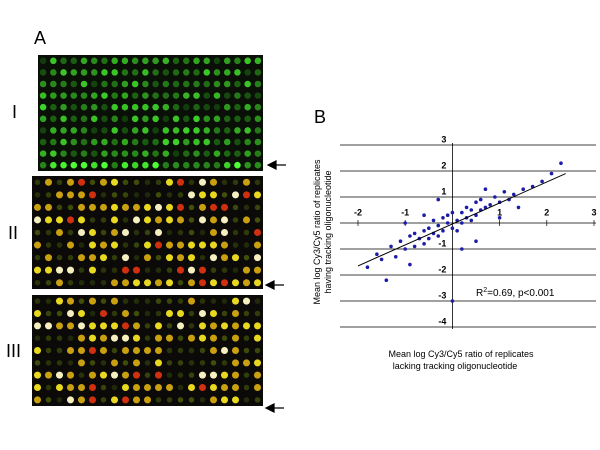 This screenshot has height=450, width=600. Describe the element at coordinates (443, 191) in the screenshot. I see `y-tick-label: 1` at that location.